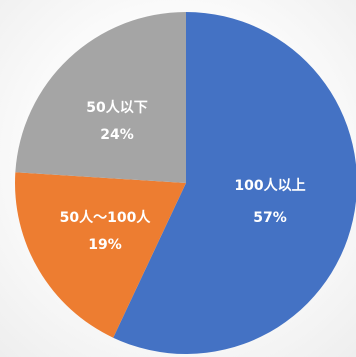  I want to click on slice-value-label: 57%, so click(270, 218).